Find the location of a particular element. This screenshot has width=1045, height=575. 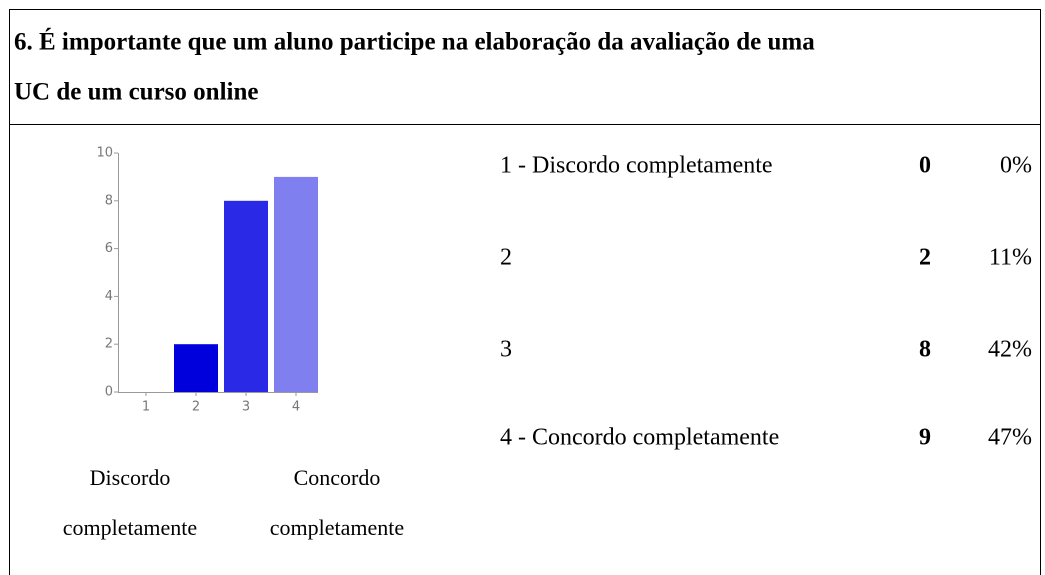

x-tick-label: 1 is located at coordinates (146, 407).